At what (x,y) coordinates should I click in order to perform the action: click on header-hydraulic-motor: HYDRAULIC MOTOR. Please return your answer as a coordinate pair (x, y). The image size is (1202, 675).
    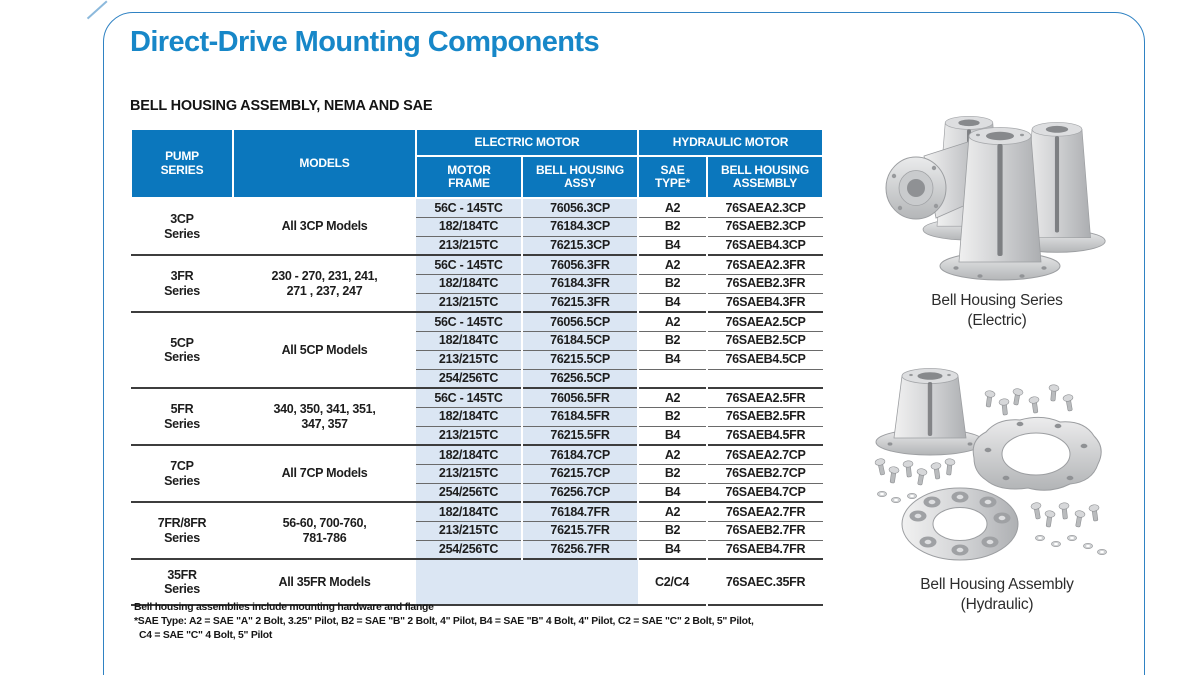
    Looking at the image, I should click on (731, 142).